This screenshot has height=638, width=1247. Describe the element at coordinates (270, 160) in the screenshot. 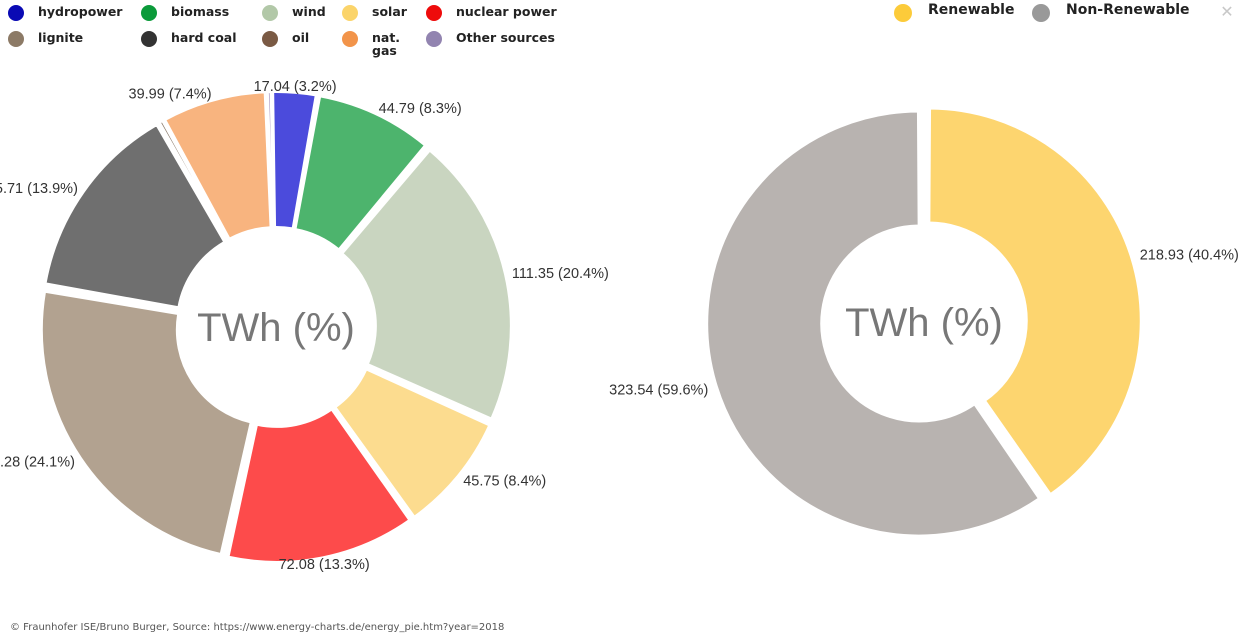

I see `slice-other-sources` at that location.